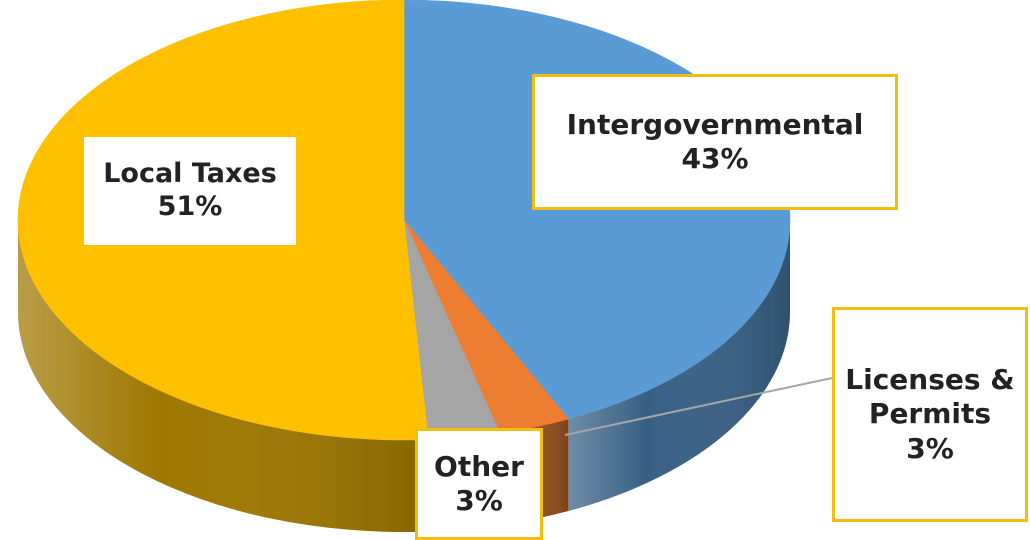 The width and height of the screenshot is (1030, 540). I want to click on data-label-other: Other 3%, so click(479, 484).